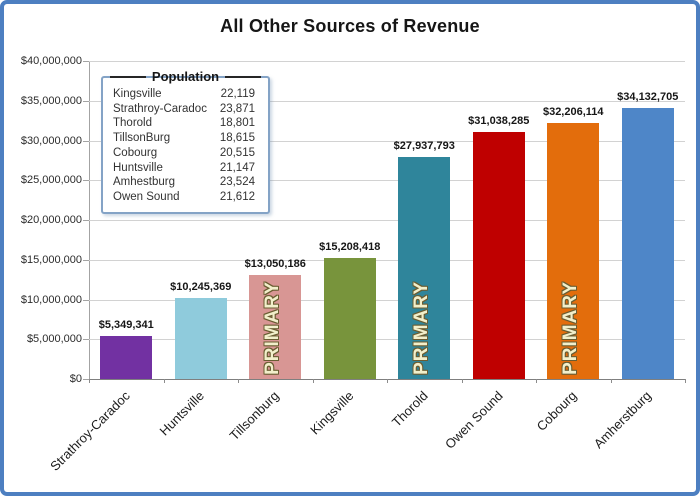 Image resolution: width=700 pixels, height=496 pixels. What do you see at coordinates (498, 255) in the screenshot?
I see `bar-owen-sound` at bounding box center [498, 255].